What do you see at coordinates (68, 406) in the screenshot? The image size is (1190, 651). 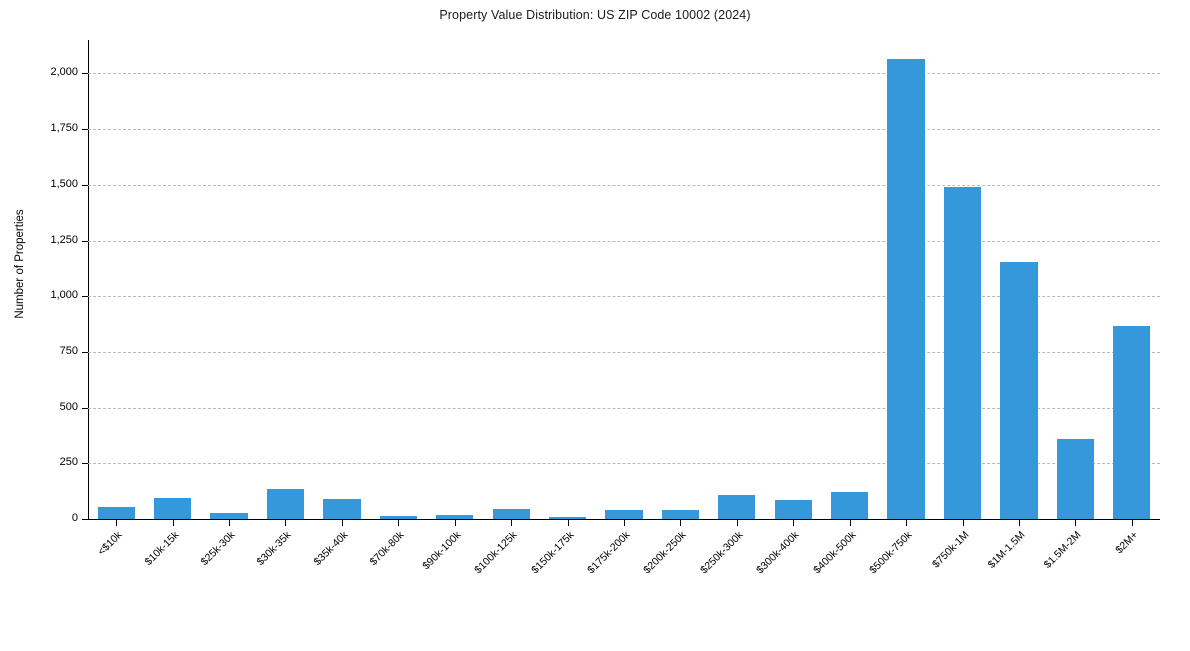 I see `y-tick-label: 500` at bounding box center [68, 406].